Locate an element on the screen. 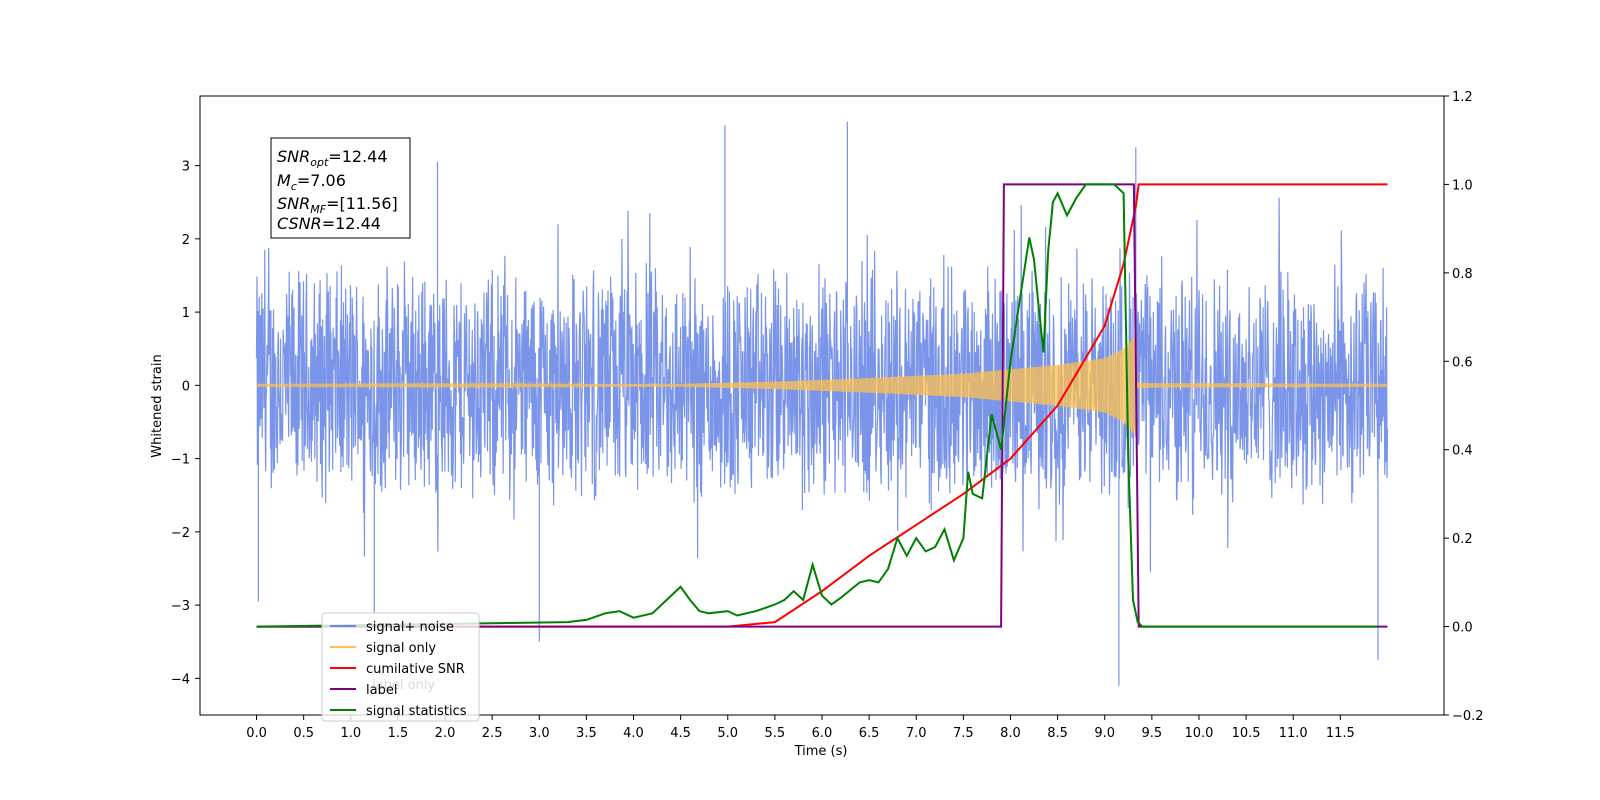  y2-tick-label: 0.2 is located at coordinates (1462, 539).